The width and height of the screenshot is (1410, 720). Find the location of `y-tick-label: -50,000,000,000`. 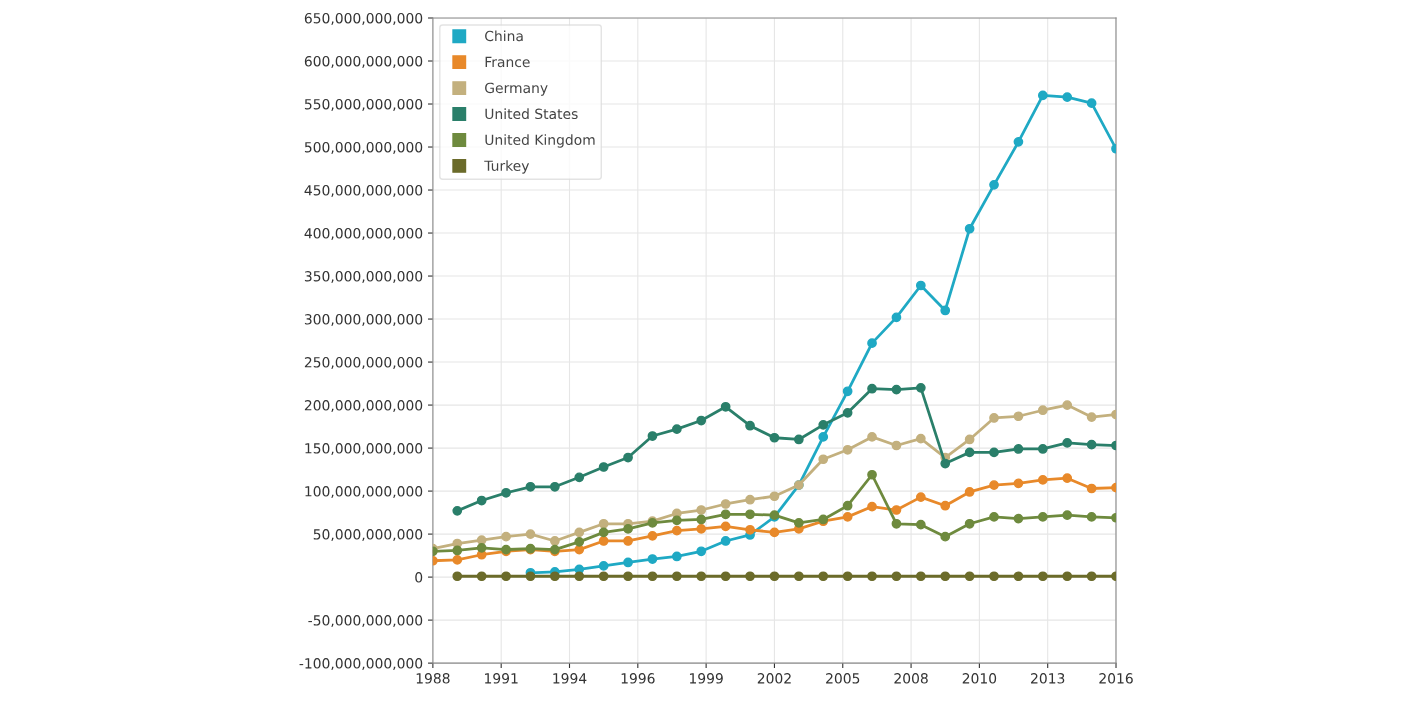

y-tick-label: -50,000,000,000 is located at coordinates (365, 621).